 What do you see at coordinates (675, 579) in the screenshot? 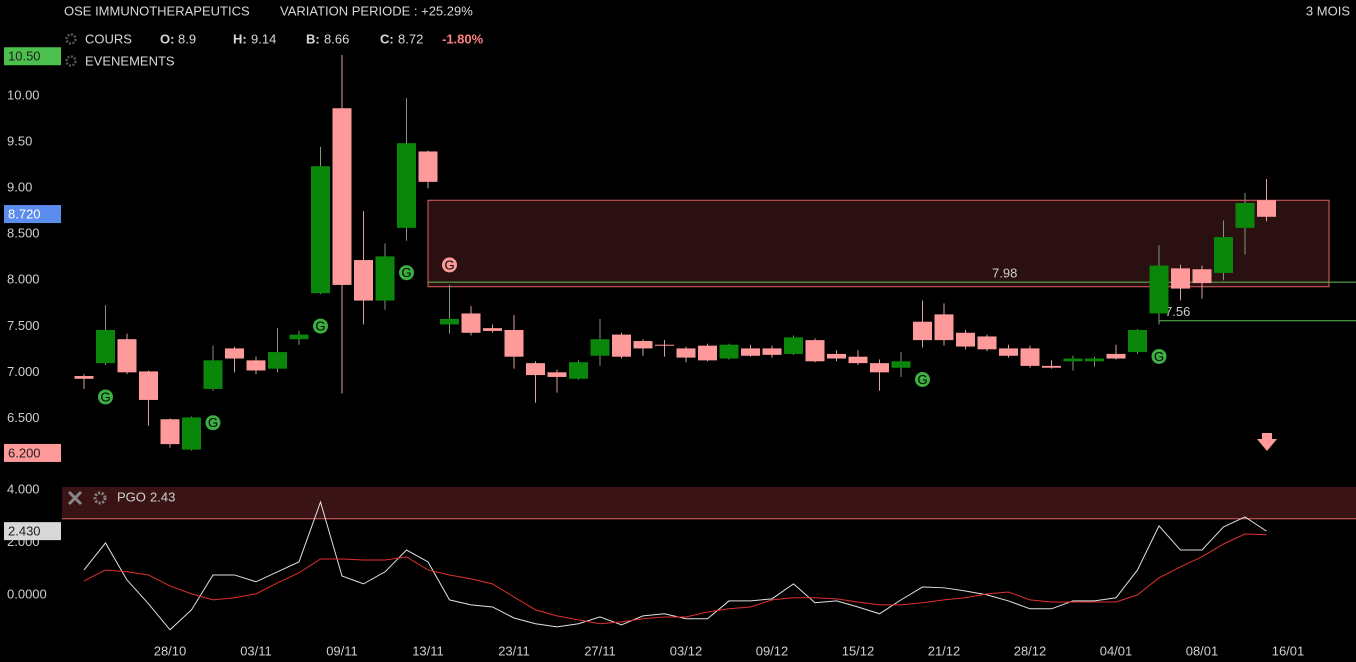
I see `indicator-line` at bounding box center [675, 579].